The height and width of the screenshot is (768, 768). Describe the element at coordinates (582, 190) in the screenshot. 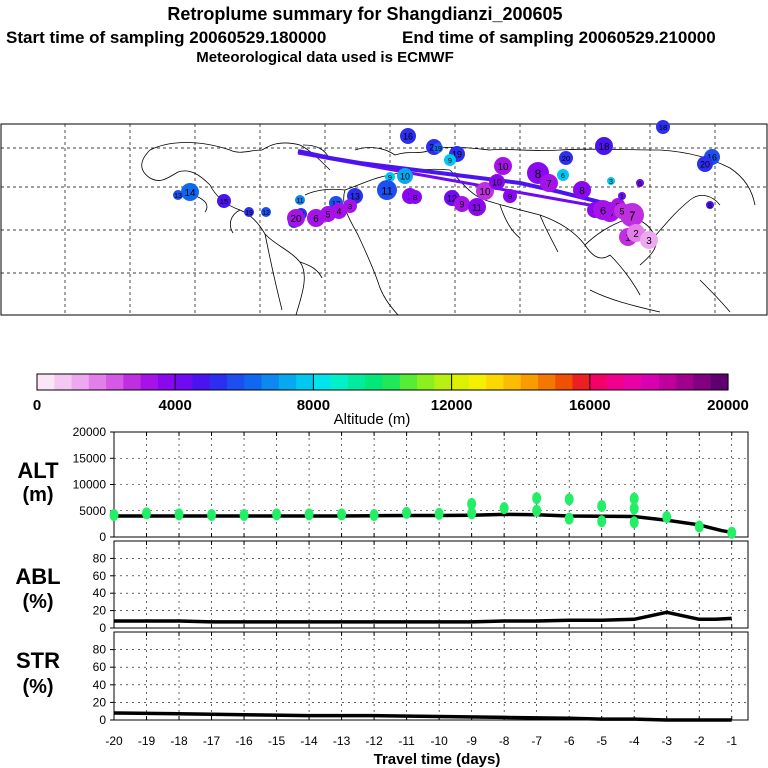

I see `cluster-marker: 8` at that location.